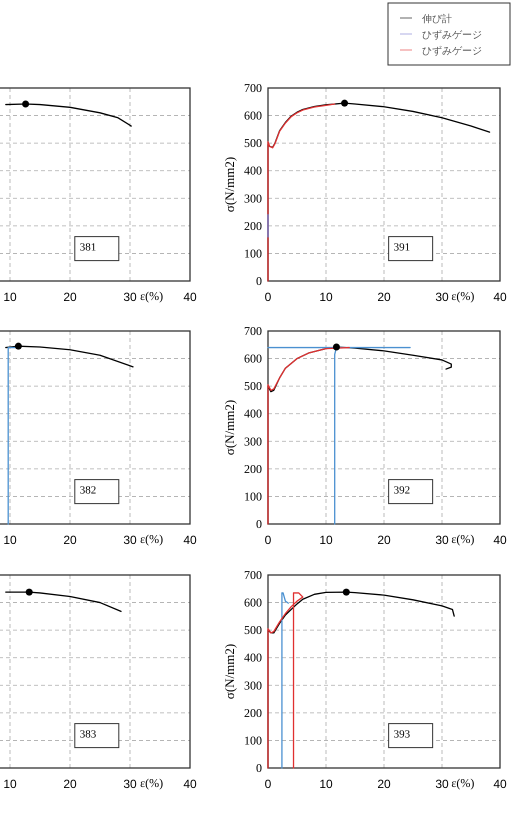 The height and width of the screenshot is (830, 512). What do you see at coordinates (402, 734) in the screenshot?
I see `annotation: 393` at bounding box center [402, 734].